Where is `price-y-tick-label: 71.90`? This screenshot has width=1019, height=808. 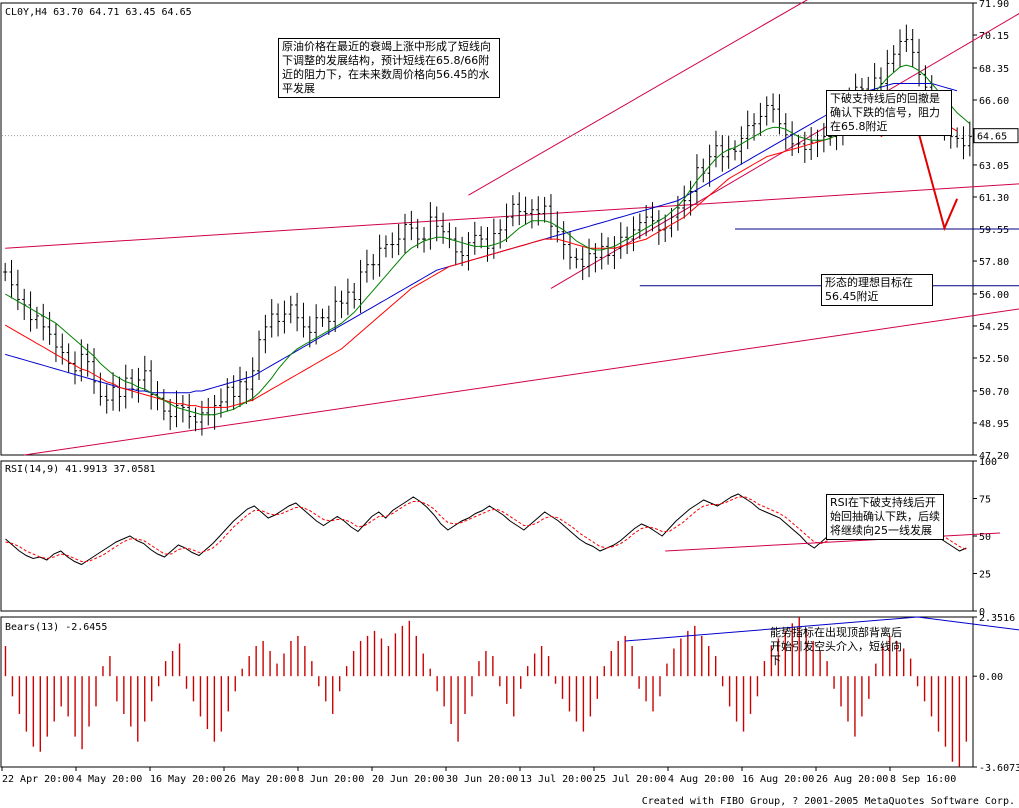
price-y-tick-label: 71.90 is located at coordinates (994, 5).